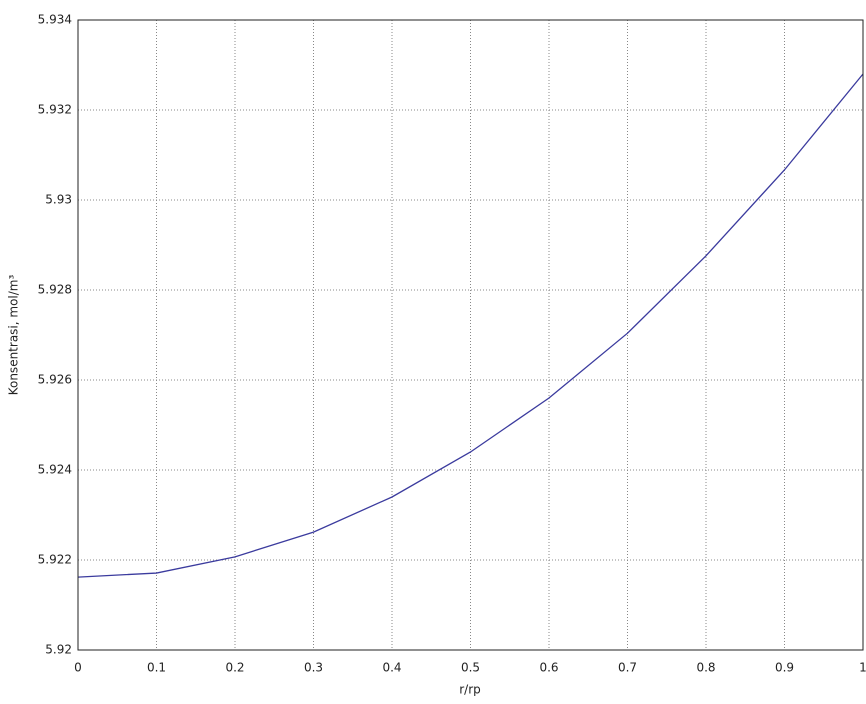  What do you see at coordinates (391, 668) in the screenshot?
I see `x-tick-label: 0.4` at bounding box center [391, 668].